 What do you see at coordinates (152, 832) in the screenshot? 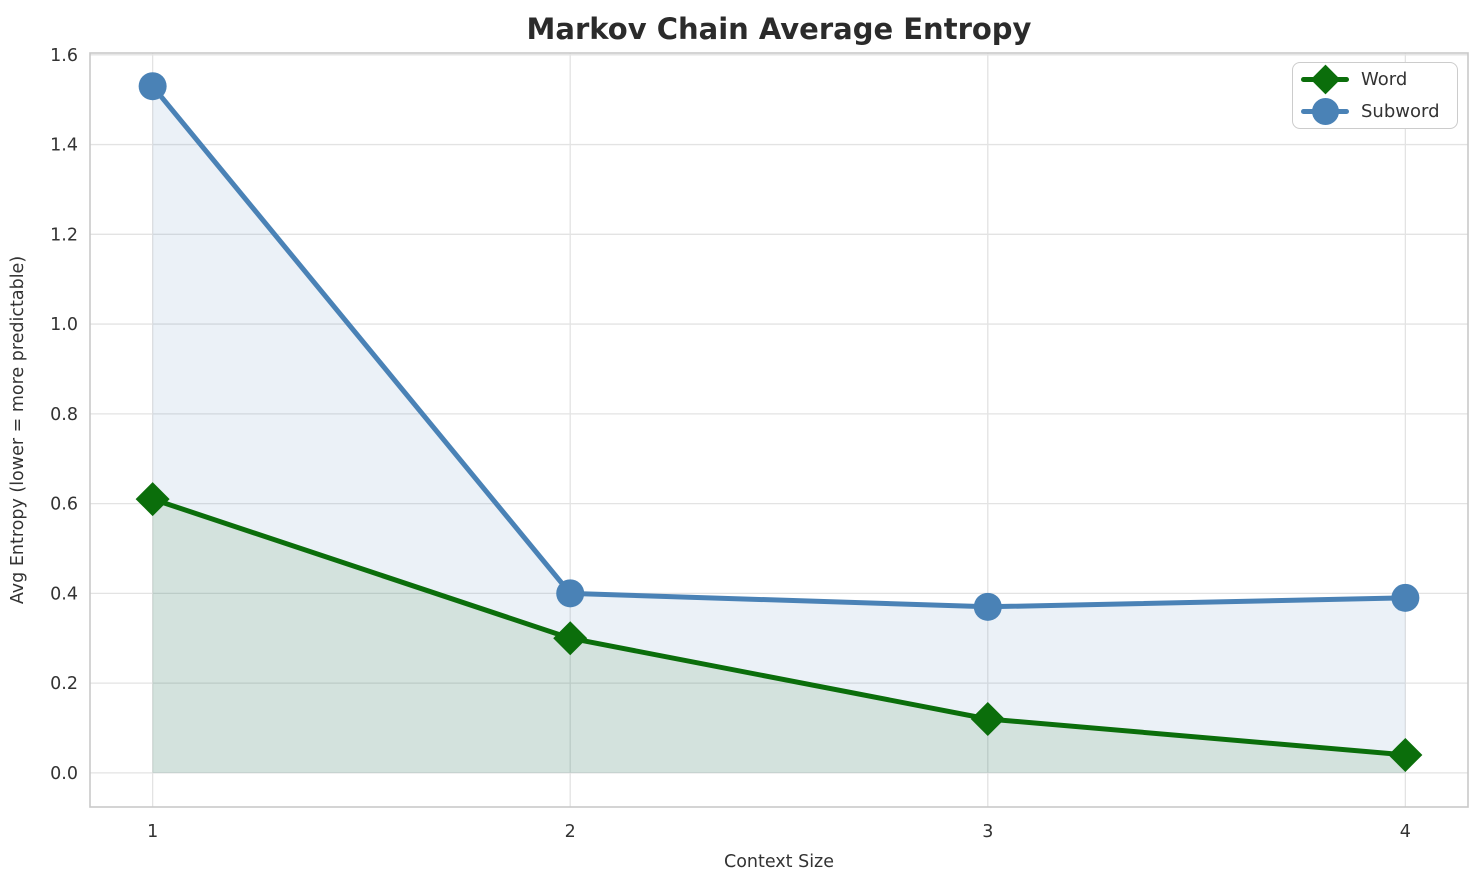
I see `x-tick-label: 1` at bounding box center [152, 832].